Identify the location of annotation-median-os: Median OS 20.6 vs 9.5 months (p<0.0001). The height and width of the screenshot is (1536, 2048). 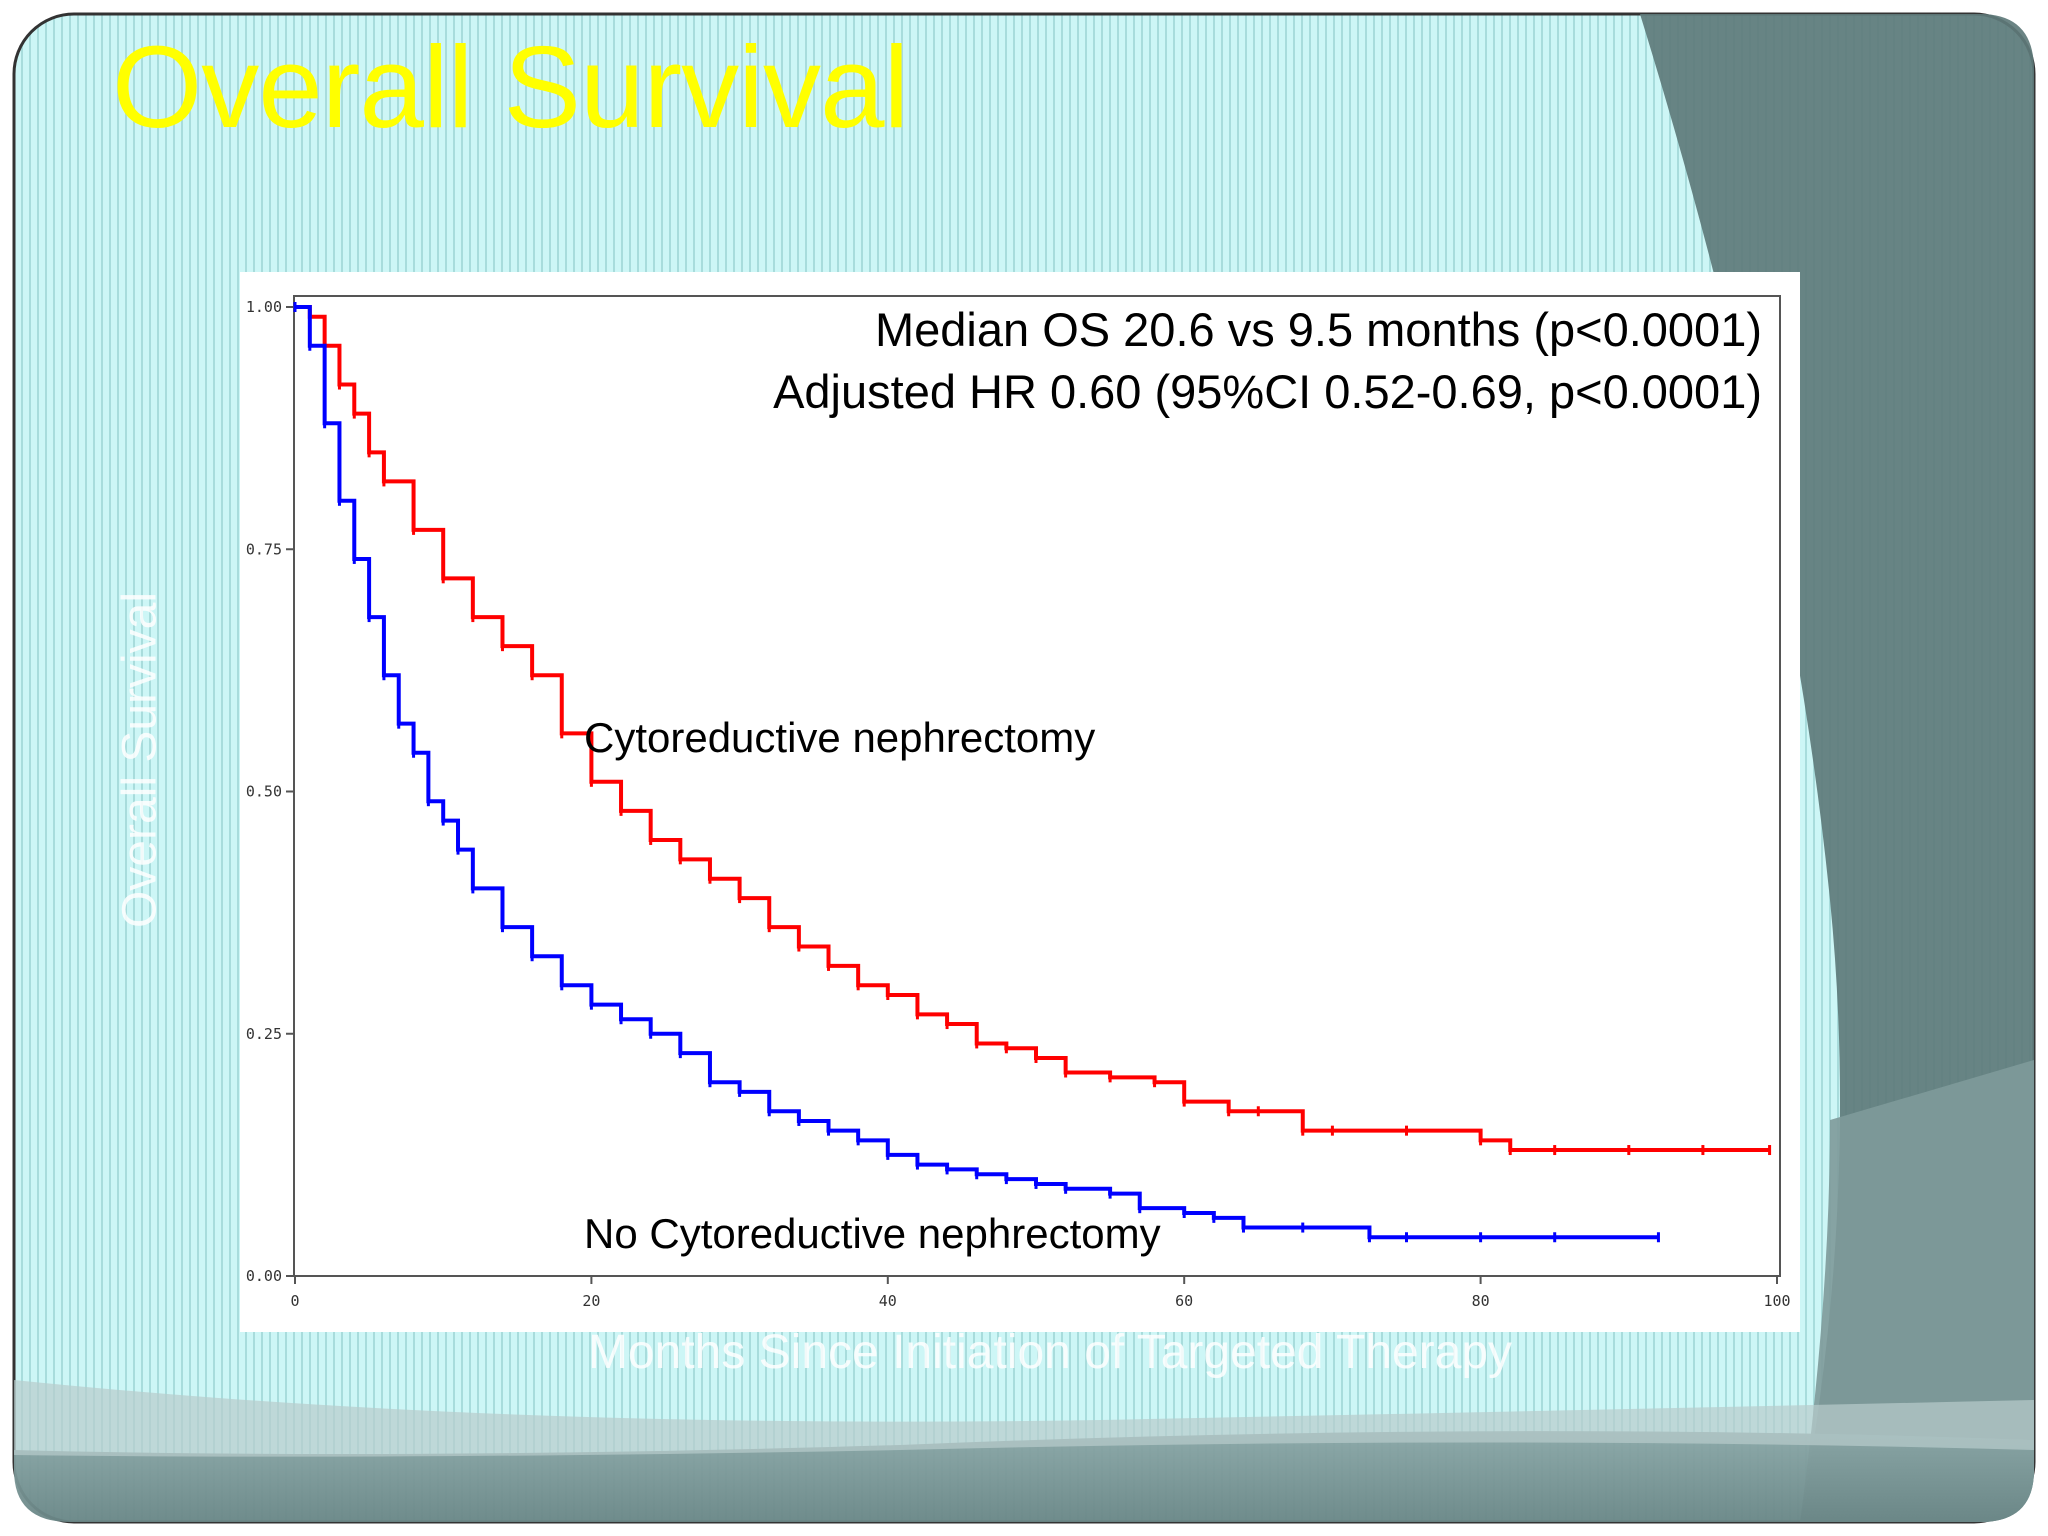
(1318, 329).